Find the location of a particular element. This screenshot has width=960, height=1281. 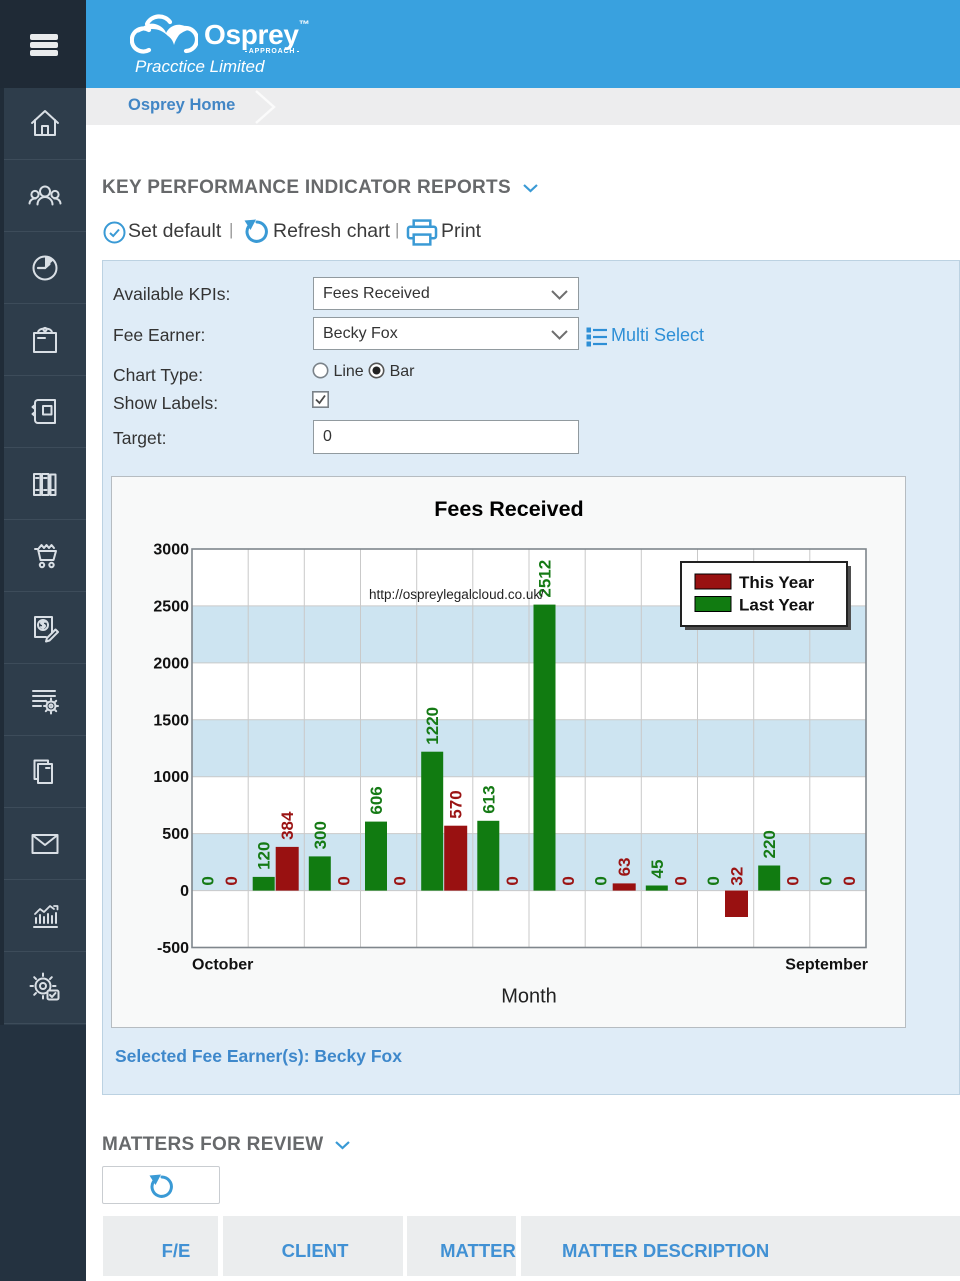

svg-text: 613 is located at coordinates (488, 799).